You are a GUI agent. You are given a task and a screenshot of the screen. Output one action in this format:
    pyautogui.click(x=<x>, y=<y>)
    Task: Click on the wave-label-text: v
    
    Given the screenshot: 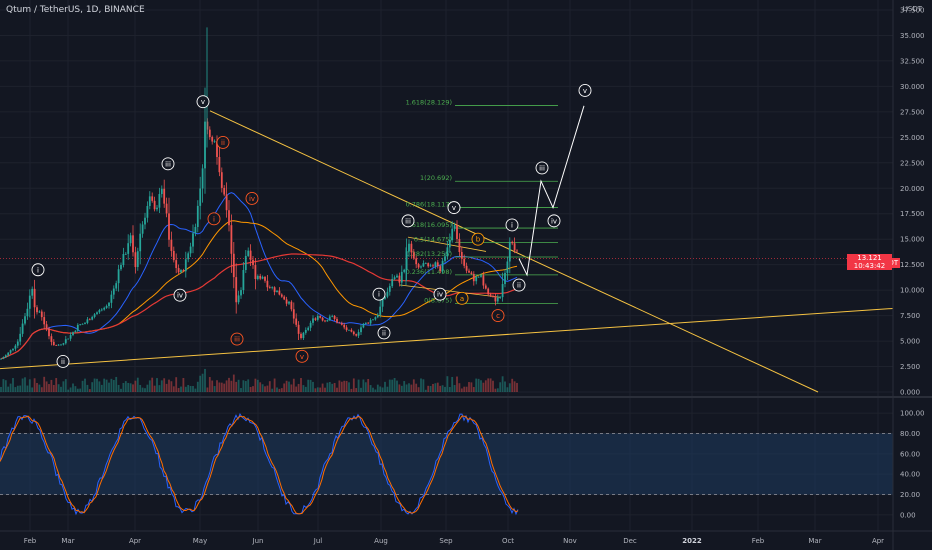 What is the action you would take?
    pyautogui.click(x=585, y=91)
    